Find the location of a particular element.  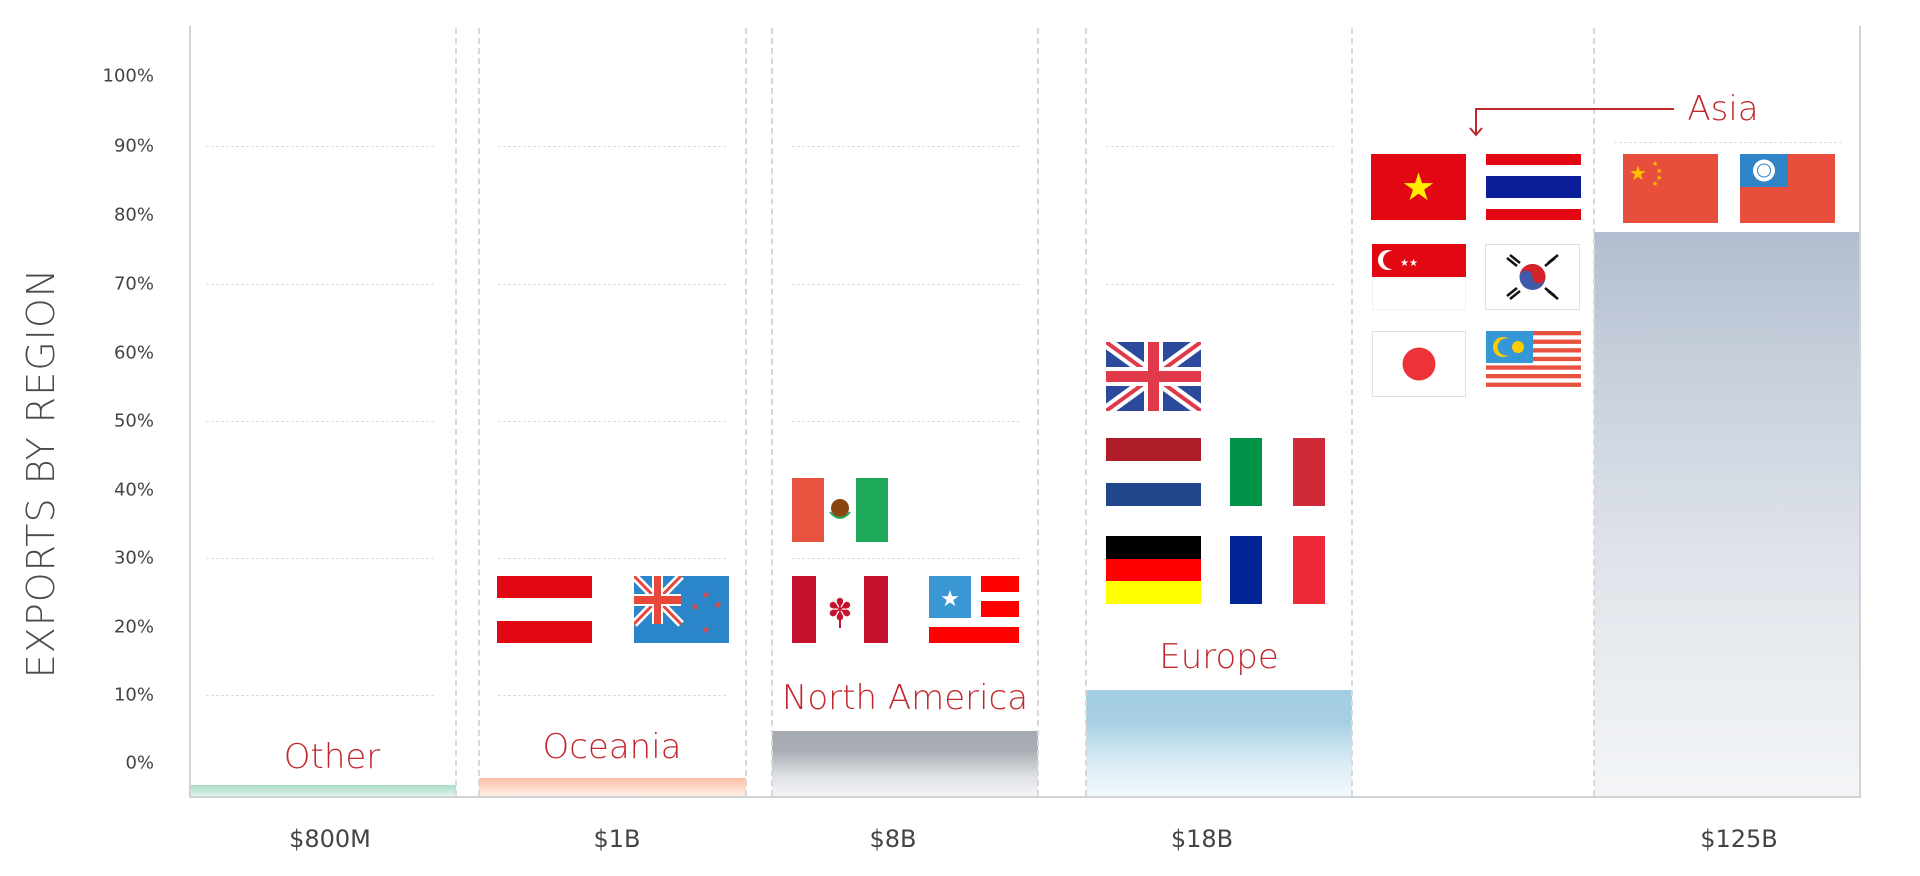

flag-new-zealand-icon: ★ ★ ★ ★ is located at coordinates (681, 609).